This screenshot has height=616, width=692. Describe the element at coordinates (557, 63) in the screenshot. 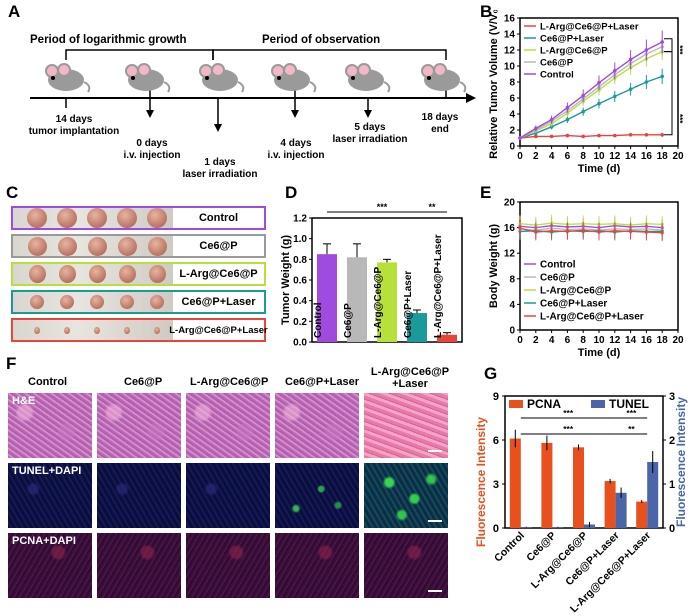

I see `legend-label: Ce6@P` at that location.